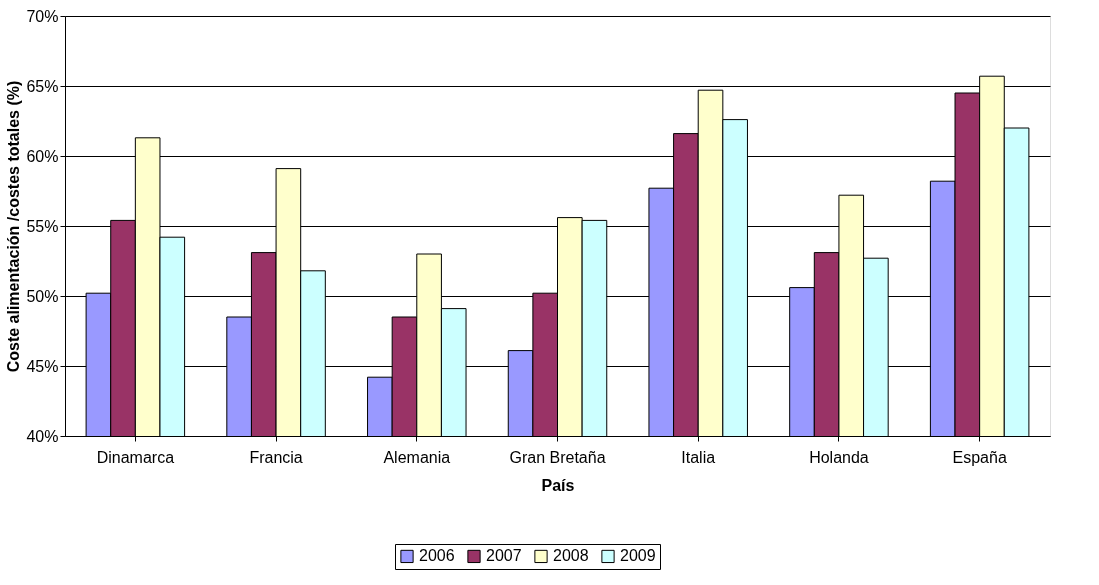 The height and width of the screenshot is (585, 1099). Describe the element at coordinates (42, 156) in the screenshot. I see `y-tick-label: 60%` at that location.